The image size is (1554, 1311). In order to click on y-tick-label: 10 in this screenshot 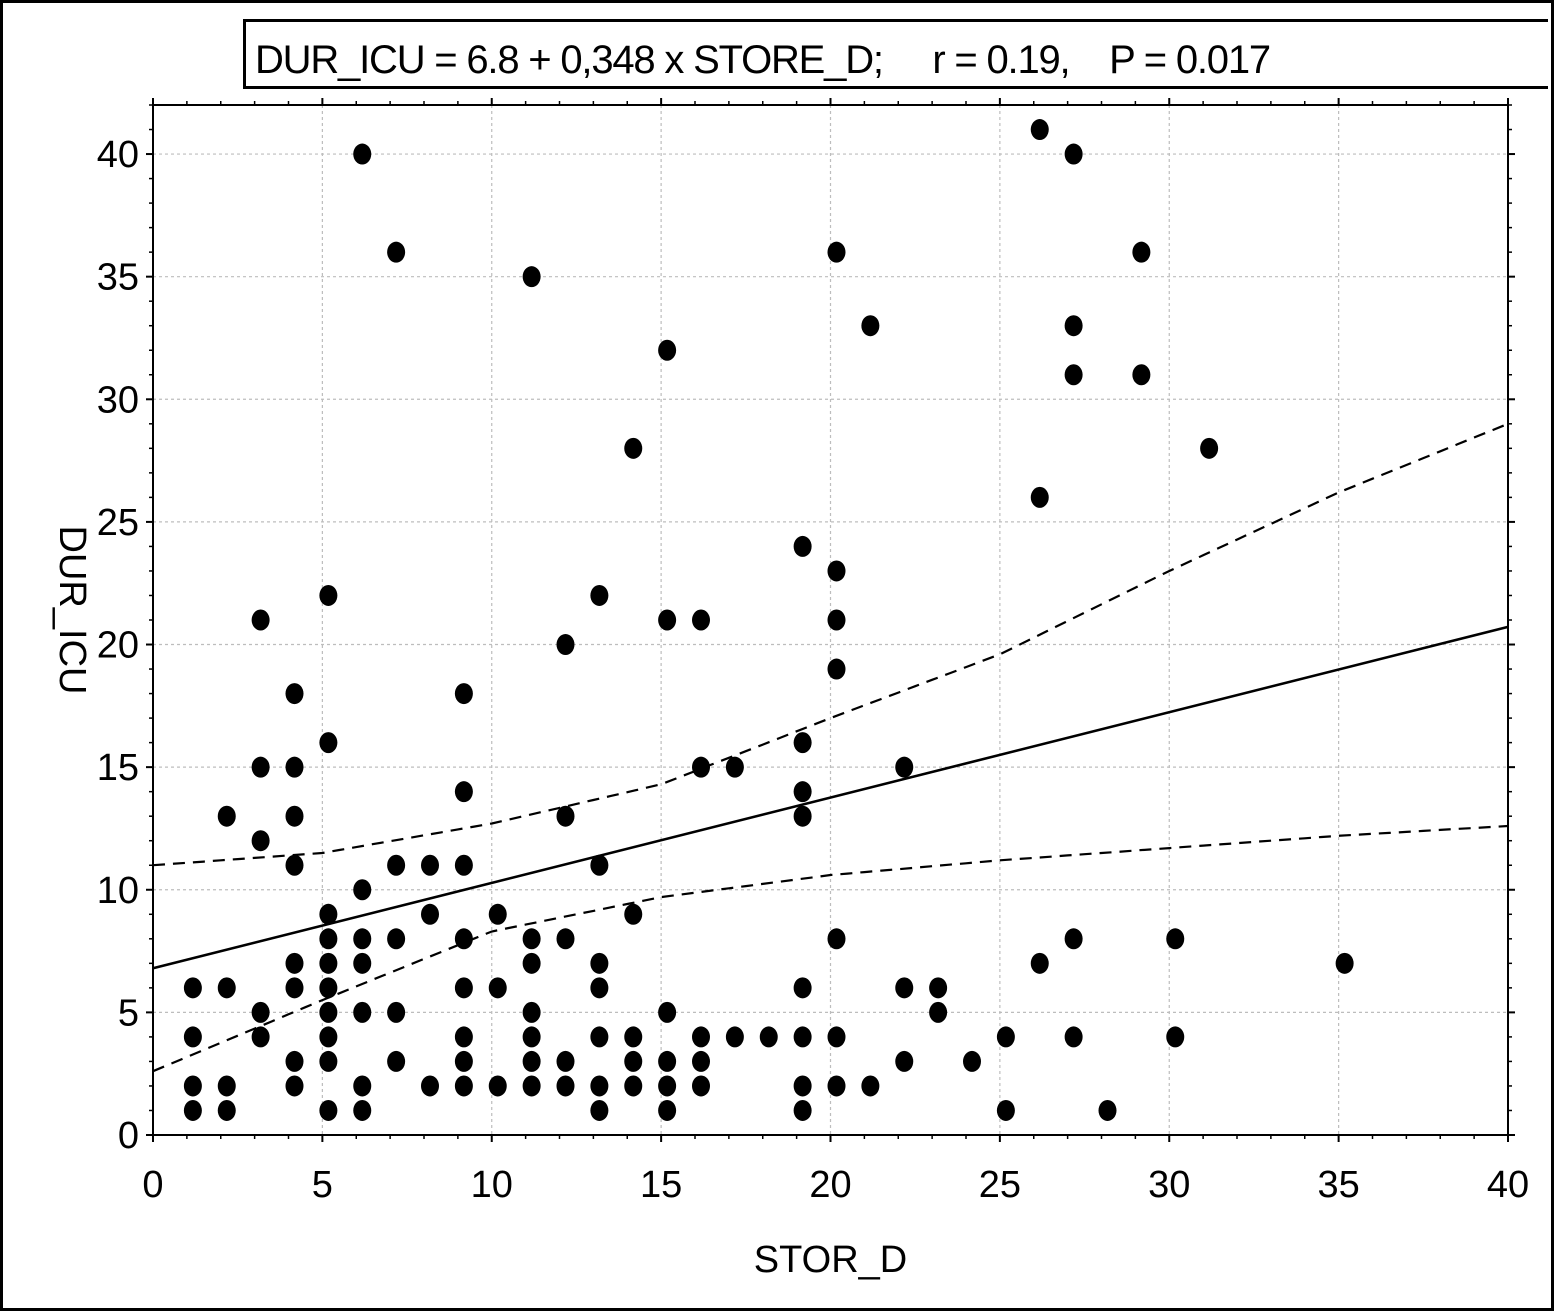, I will do `click(118, 891)`.